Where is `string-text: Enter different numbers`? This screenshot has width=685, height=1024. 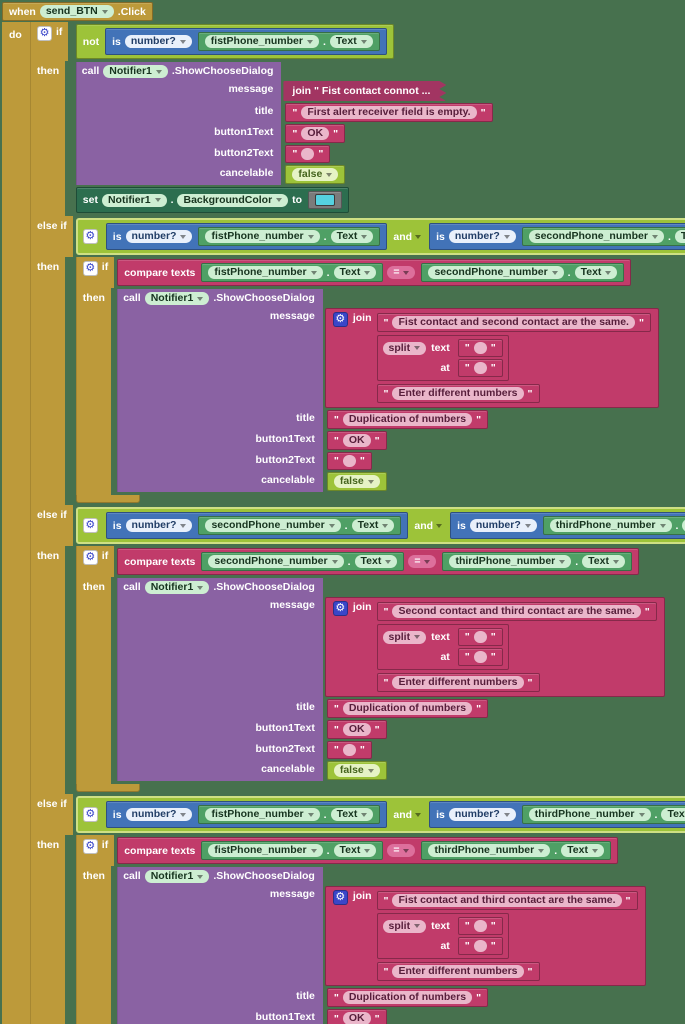 string-text: Enter different numbers is located at coordinates (458, 971).